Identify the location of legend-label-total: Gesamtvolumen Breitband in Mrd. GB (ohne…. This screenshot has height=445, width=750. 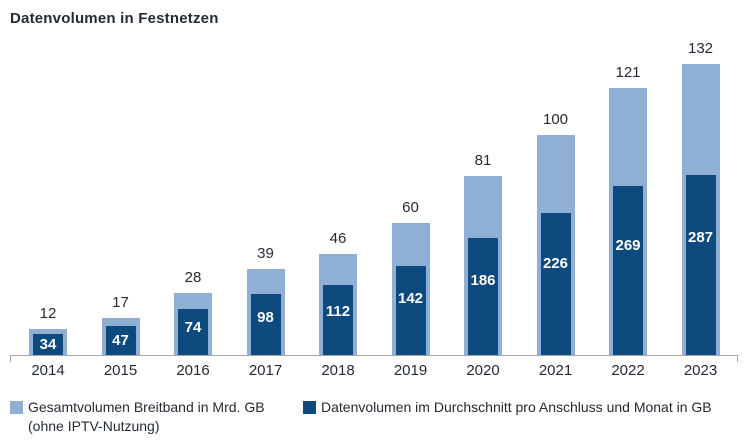
(146, 417).